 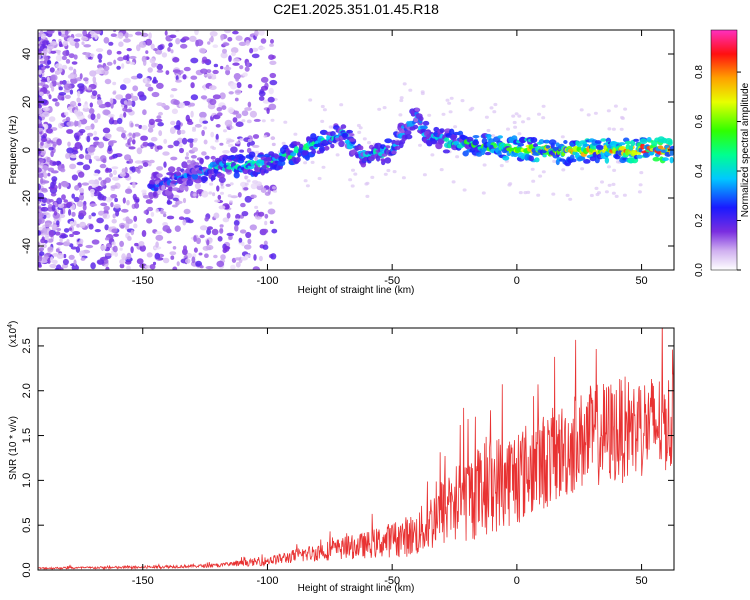 I want to click on x-tick-label: -100, so click(x=267, y=281).